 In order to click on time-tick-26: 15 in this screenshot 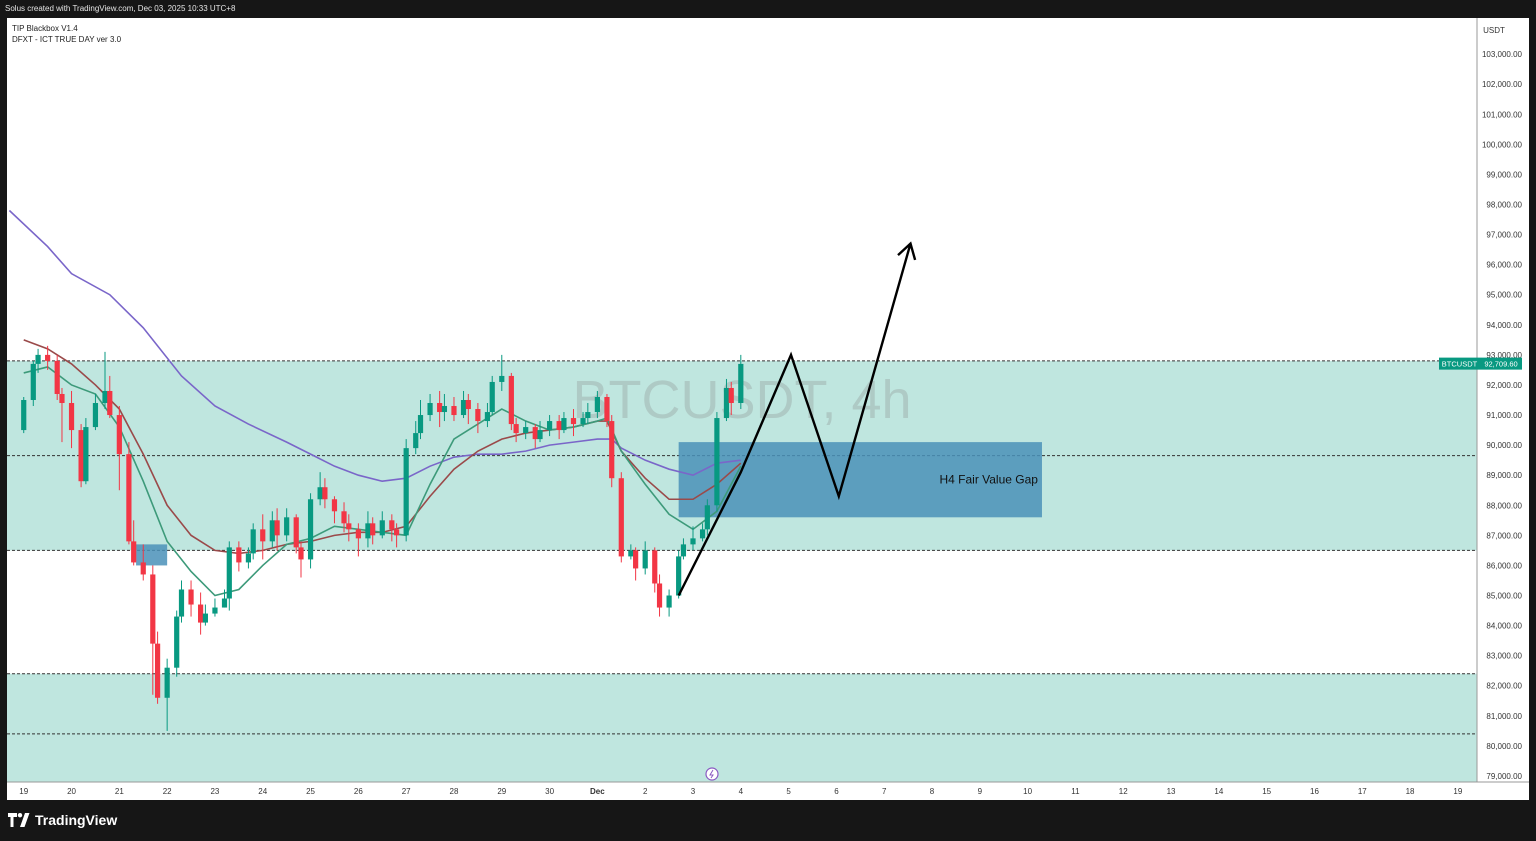, I will do `click(1266, 791)`.